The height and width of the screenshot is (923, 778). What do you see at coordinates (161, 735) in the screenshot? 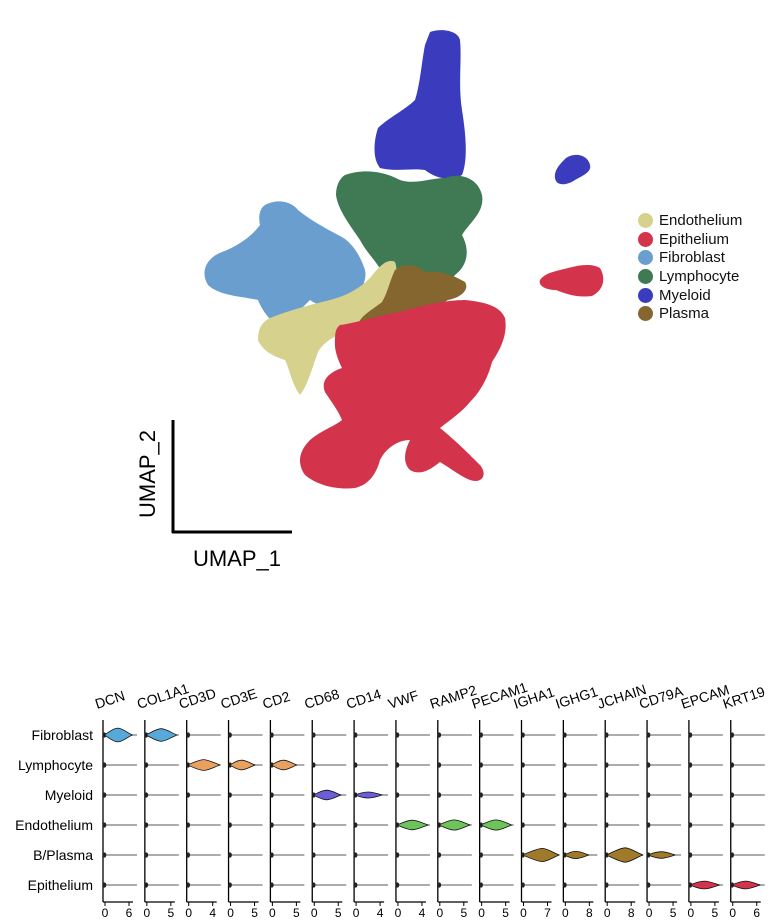
I see `violin-shape-col1a1` at bounding box center [161, 735].